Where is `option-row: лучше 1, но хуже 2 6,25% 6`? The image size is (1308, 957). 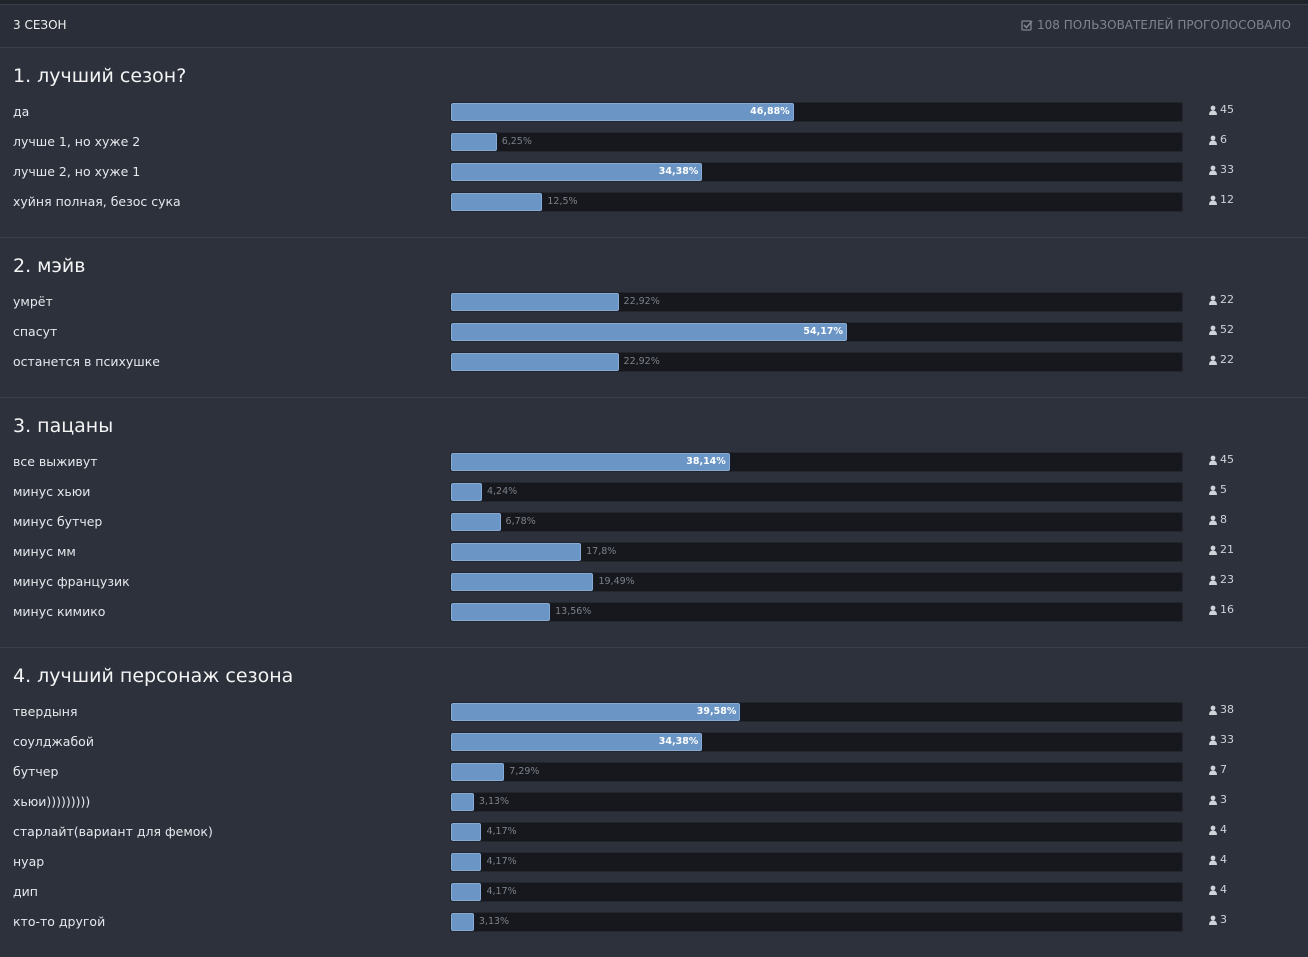
option-row: лучше 1, но хуже 2 6,25% 6 is located at coordinates (654, 142).